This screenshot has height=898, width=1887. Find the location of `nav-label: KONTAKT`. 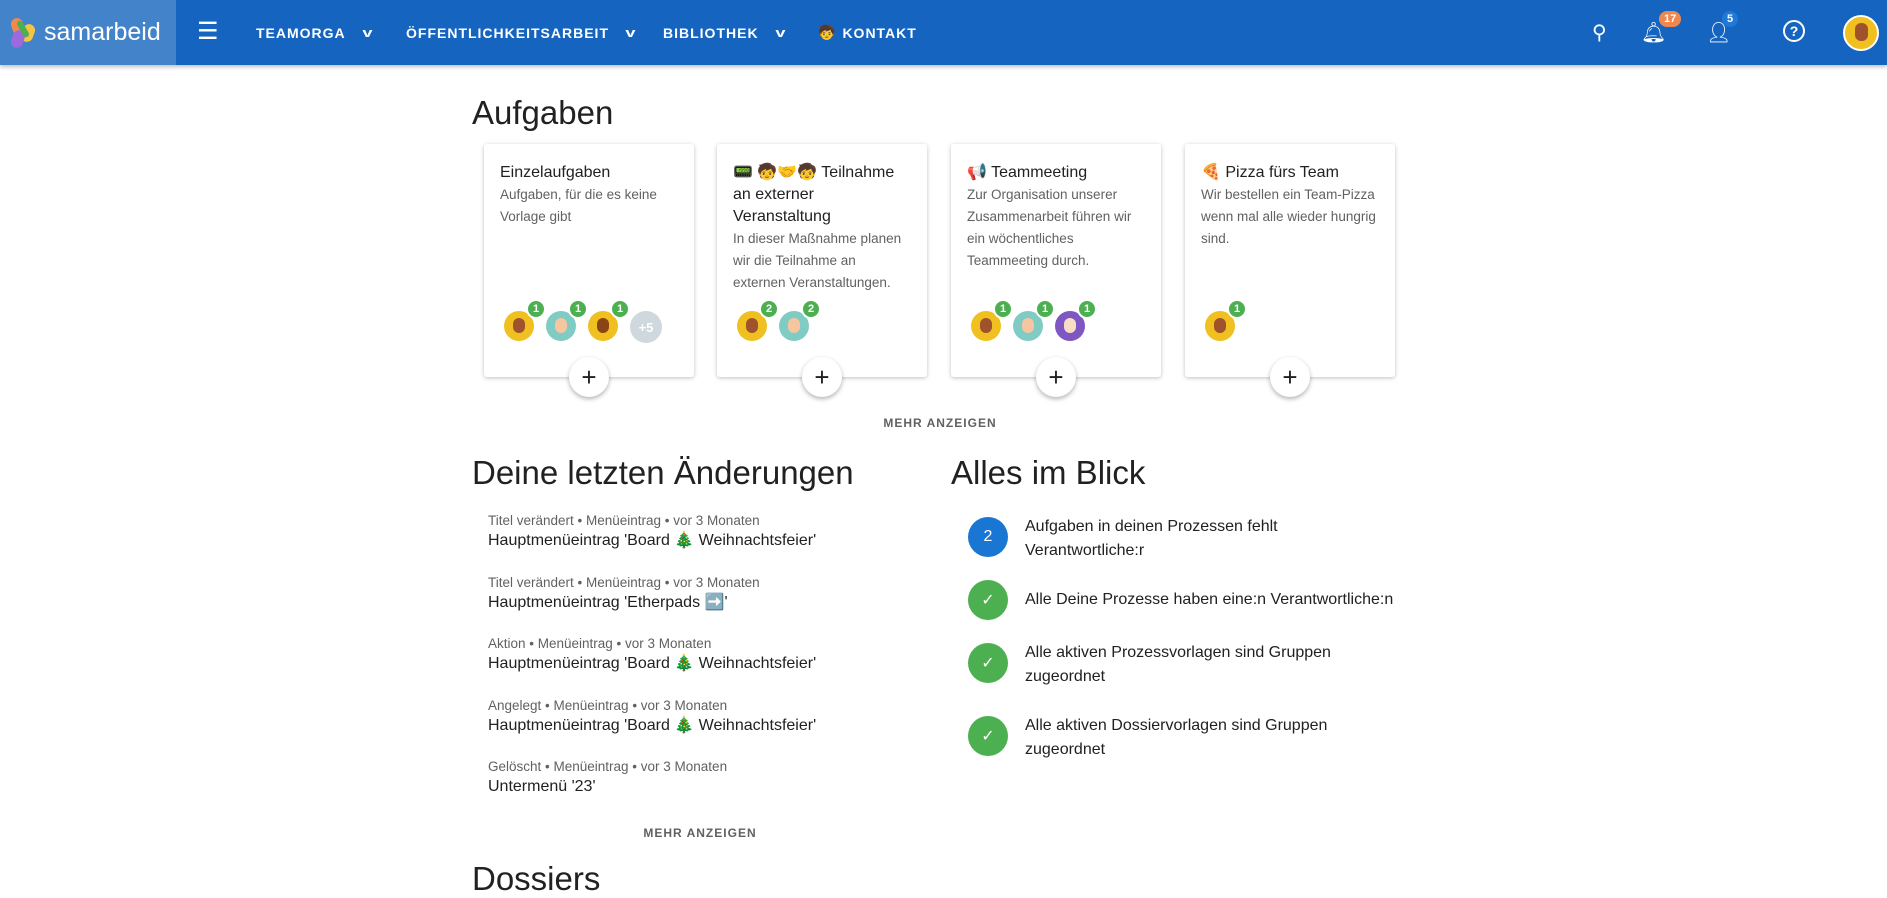

nav-label: KONTAKT is located at coordinates (879, 32).